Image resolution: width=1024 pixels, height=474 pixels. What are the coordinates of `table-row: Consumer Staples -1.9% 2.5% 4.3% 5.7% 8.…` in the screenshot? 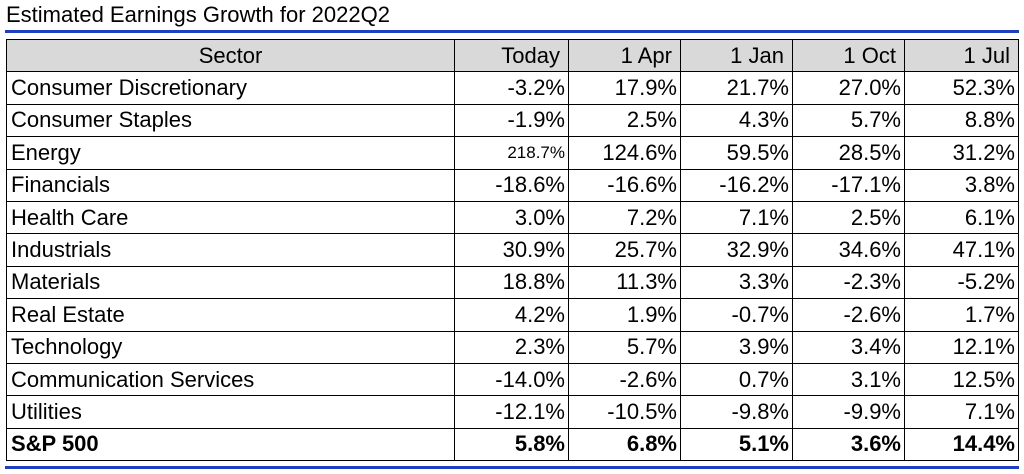 It's located at (512, 120).